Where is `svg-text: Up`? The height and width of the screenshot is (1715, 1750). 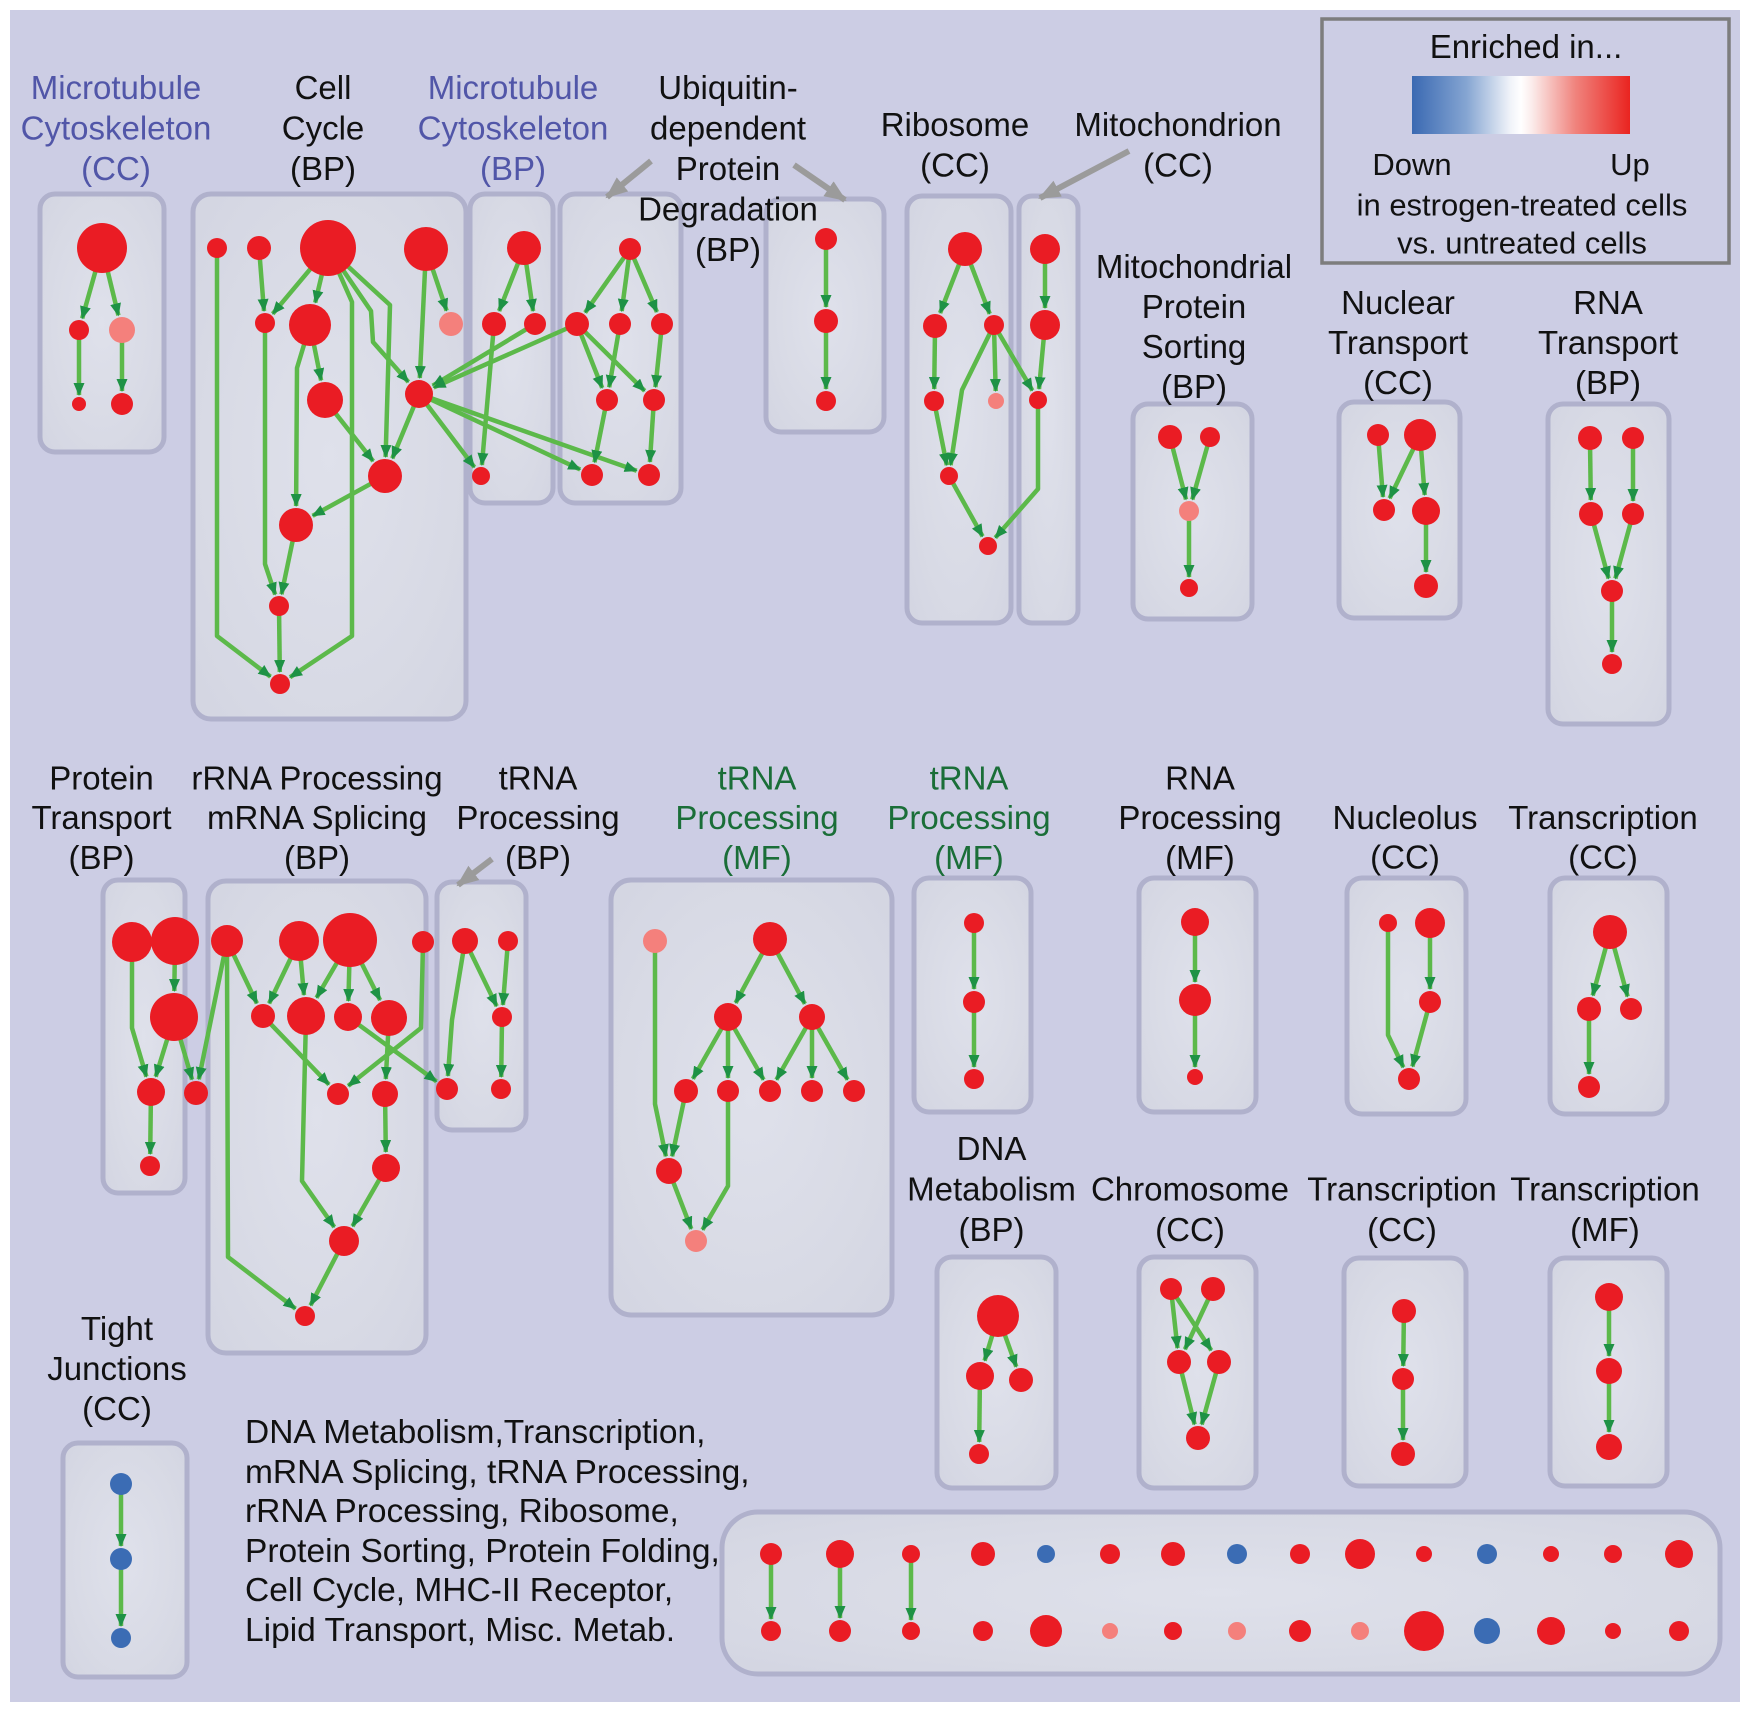
svg-text: Up is located at coordinates (1630, 164).